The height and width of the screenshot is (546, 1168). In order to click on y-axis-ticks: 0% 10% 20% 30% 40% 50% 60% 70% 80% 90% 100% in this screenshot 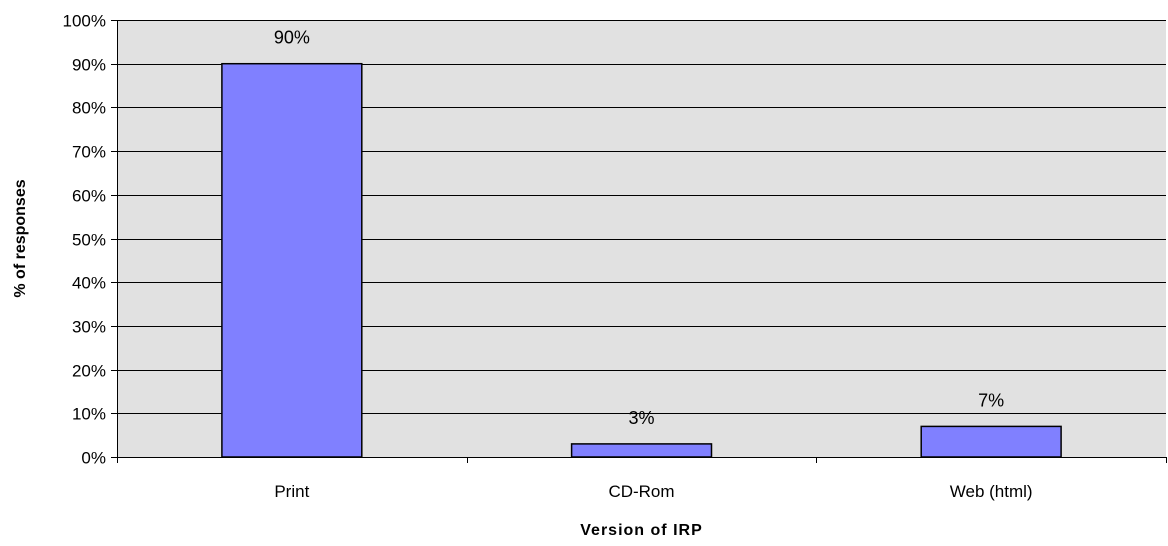, I will do `click(90, 240)`.